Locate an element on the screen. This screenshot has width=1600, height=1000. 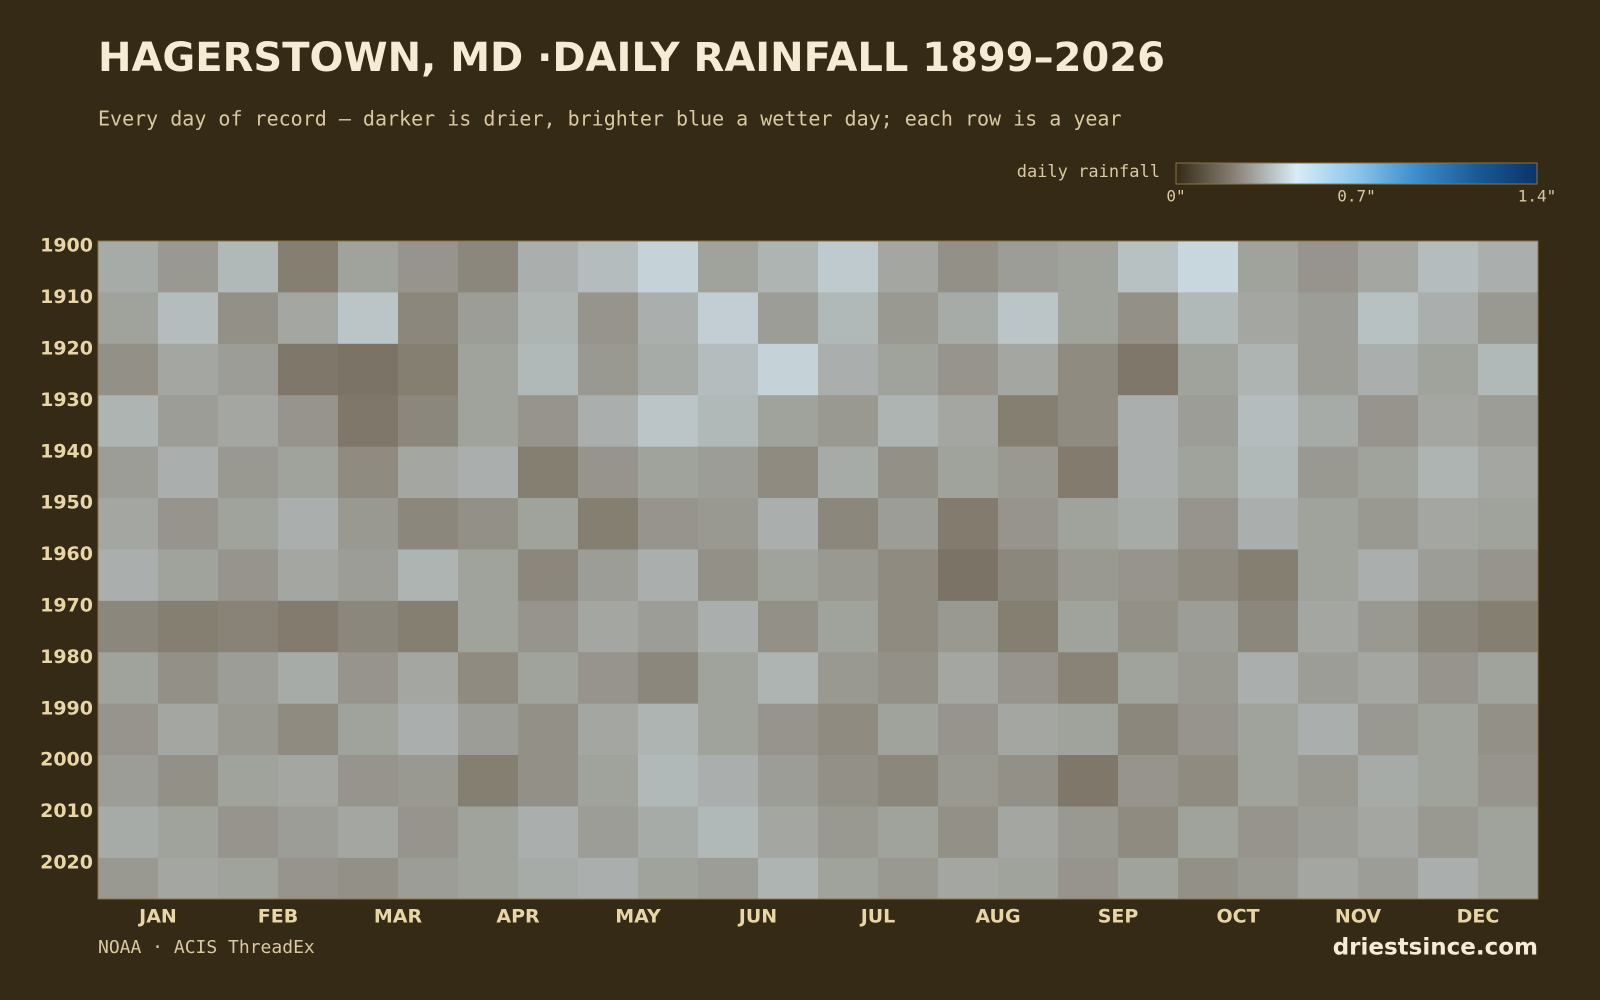
x-tick-label: DEC is located at coordinates (1478, 917).